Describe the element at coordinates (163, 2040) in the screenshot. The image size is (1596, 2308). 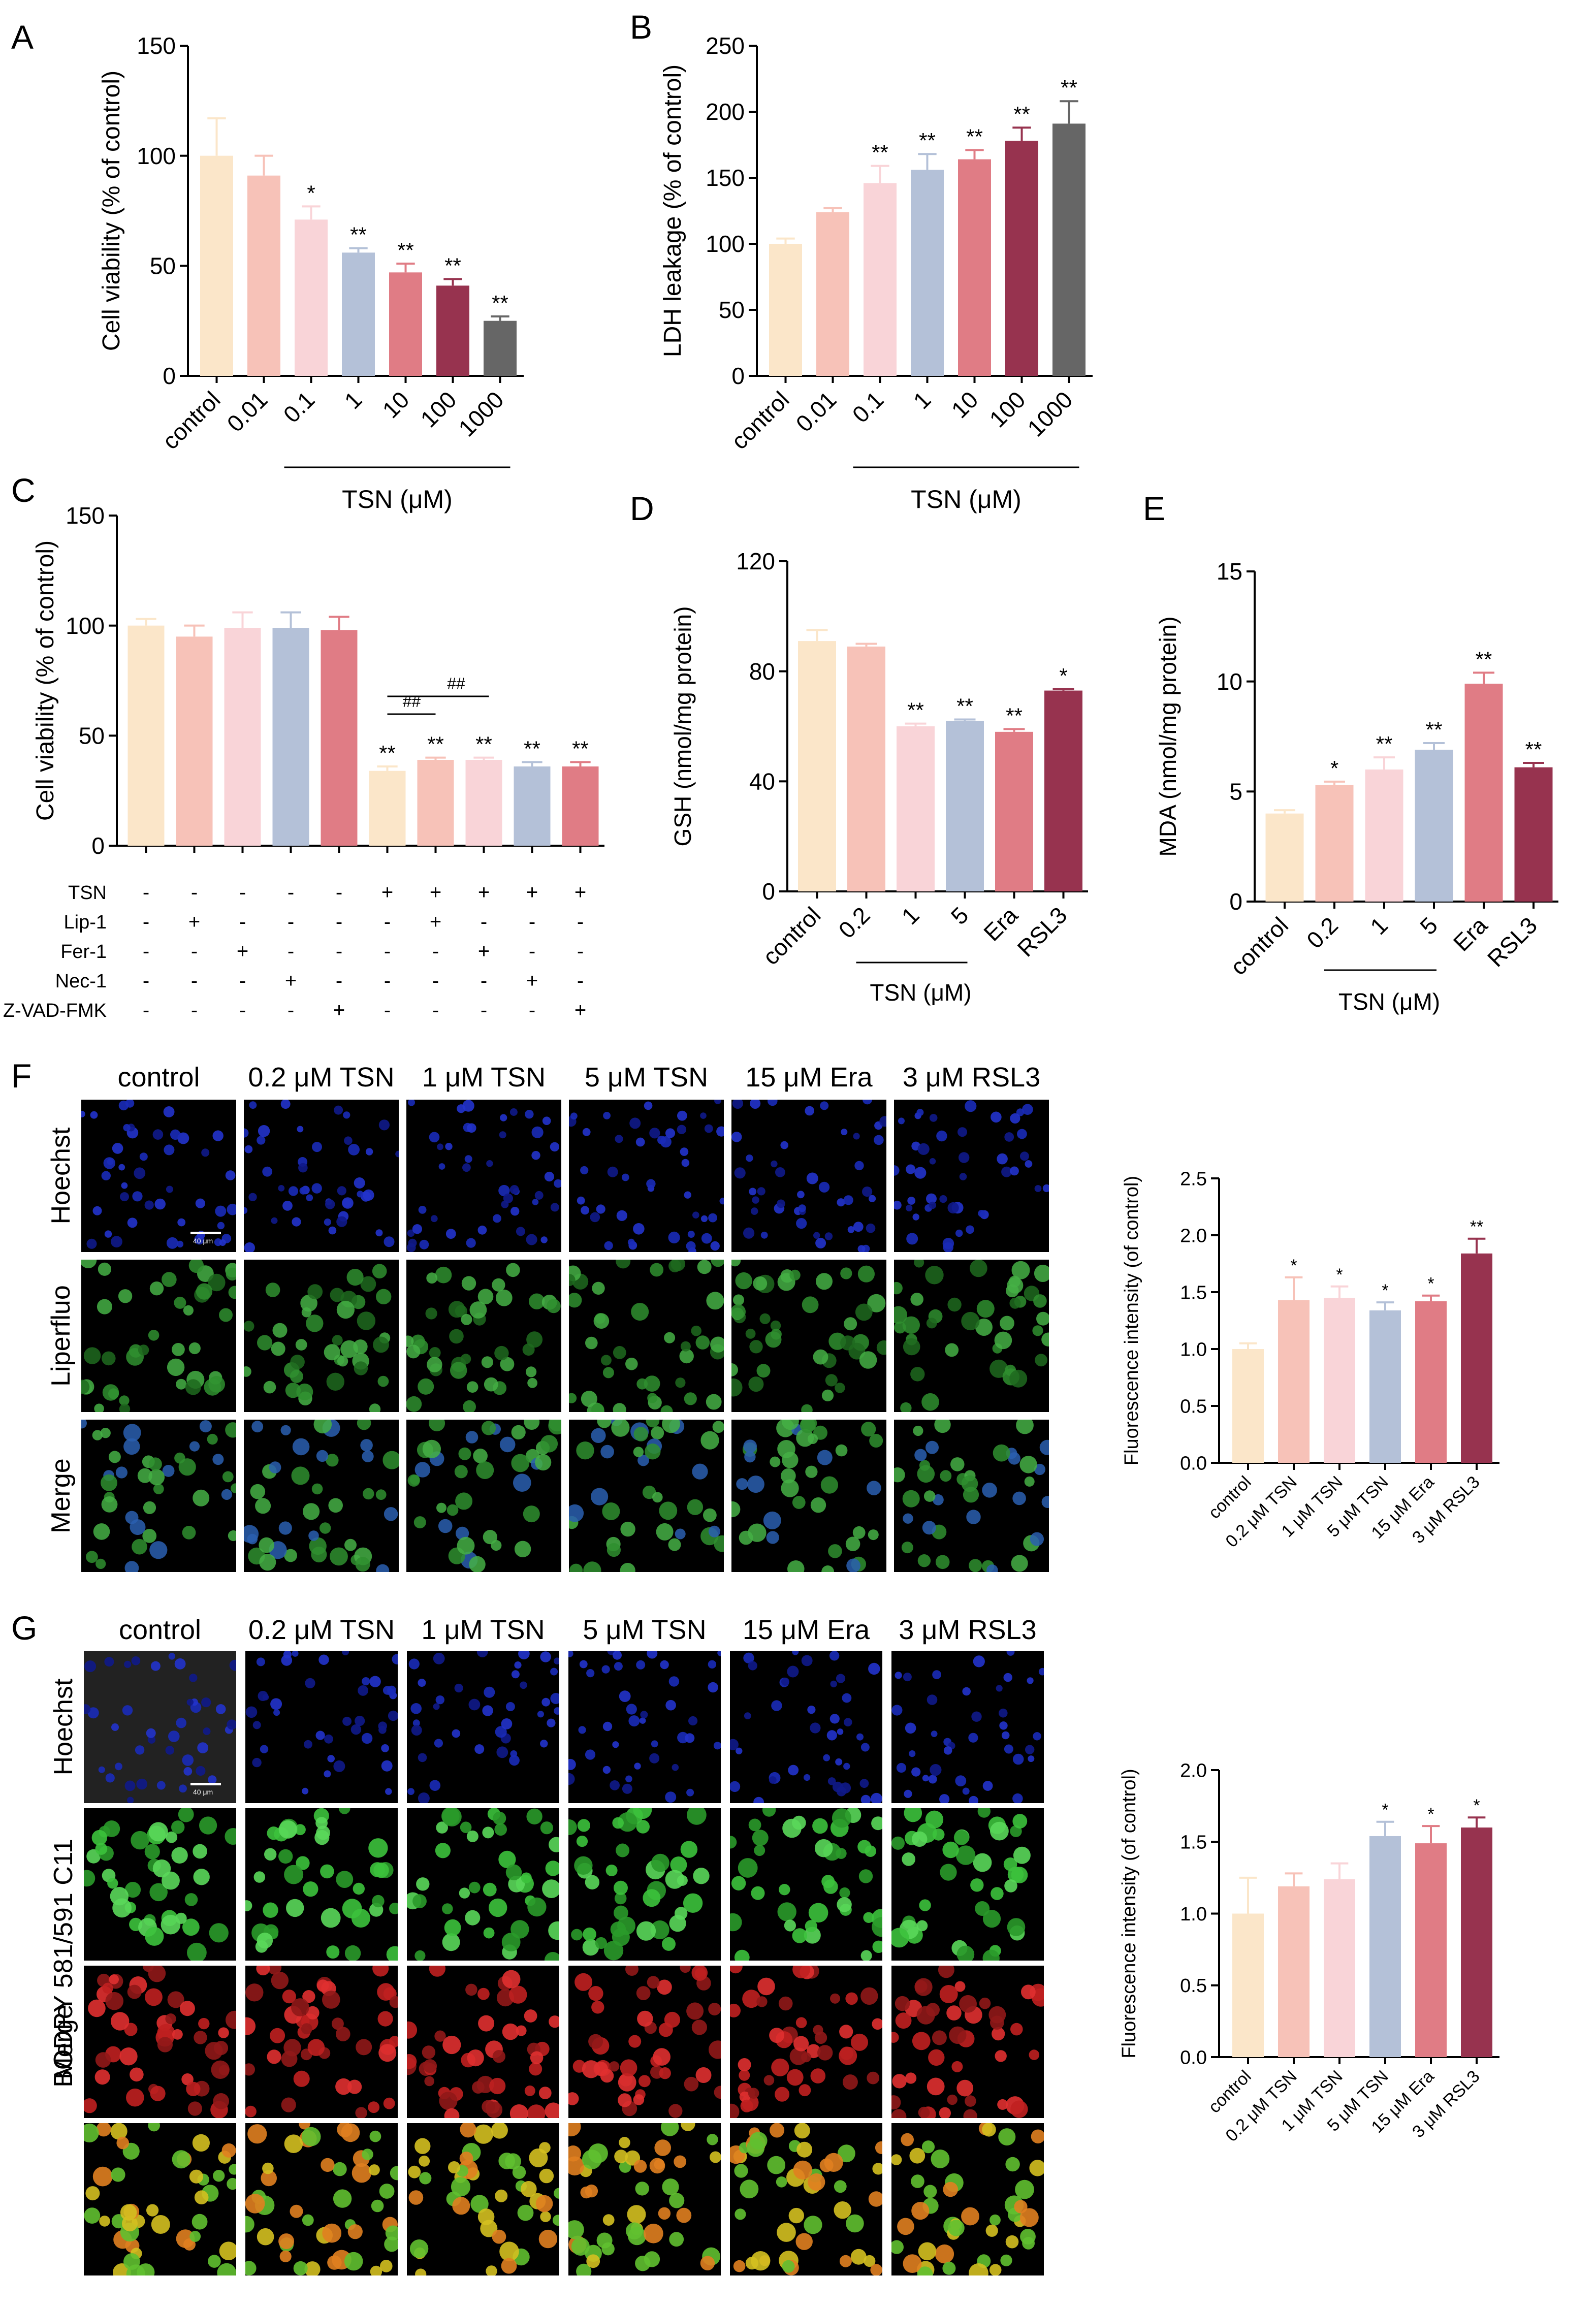
I see `cell-dots` at that location.